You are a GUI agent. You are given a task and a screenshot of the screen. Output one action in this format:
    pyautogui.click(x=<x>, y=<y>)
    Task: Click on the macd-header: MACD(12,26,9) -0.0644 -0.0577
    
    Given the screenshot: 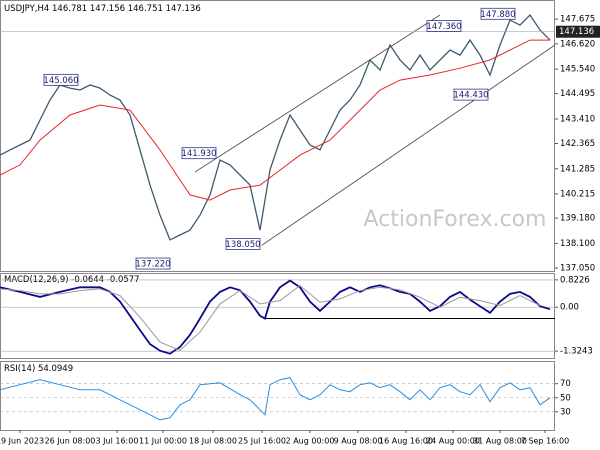 What is the action you would take?
    pyautogui.click(x=72, y=280)
    